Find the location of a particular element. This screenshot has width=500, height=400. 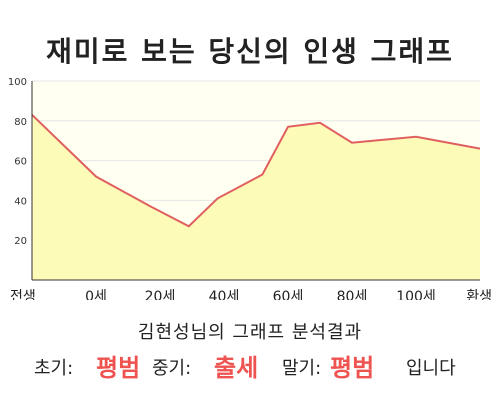

middle-label: 중기: is located at coordinates (172, 368).